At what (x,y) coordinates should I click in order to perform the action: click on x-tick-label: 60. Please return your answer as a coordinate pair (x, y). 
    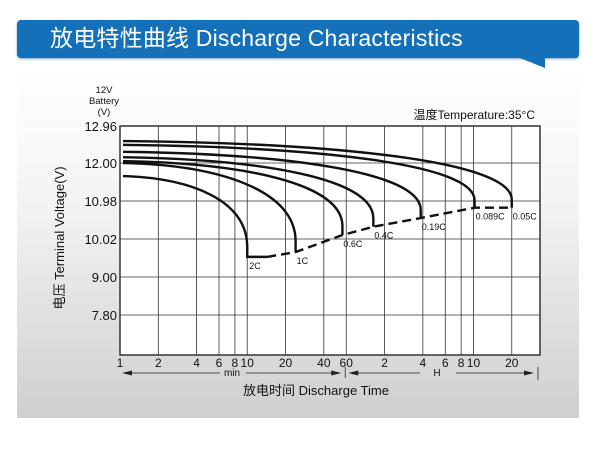
    Looking at the image, I should click on (347, 363).